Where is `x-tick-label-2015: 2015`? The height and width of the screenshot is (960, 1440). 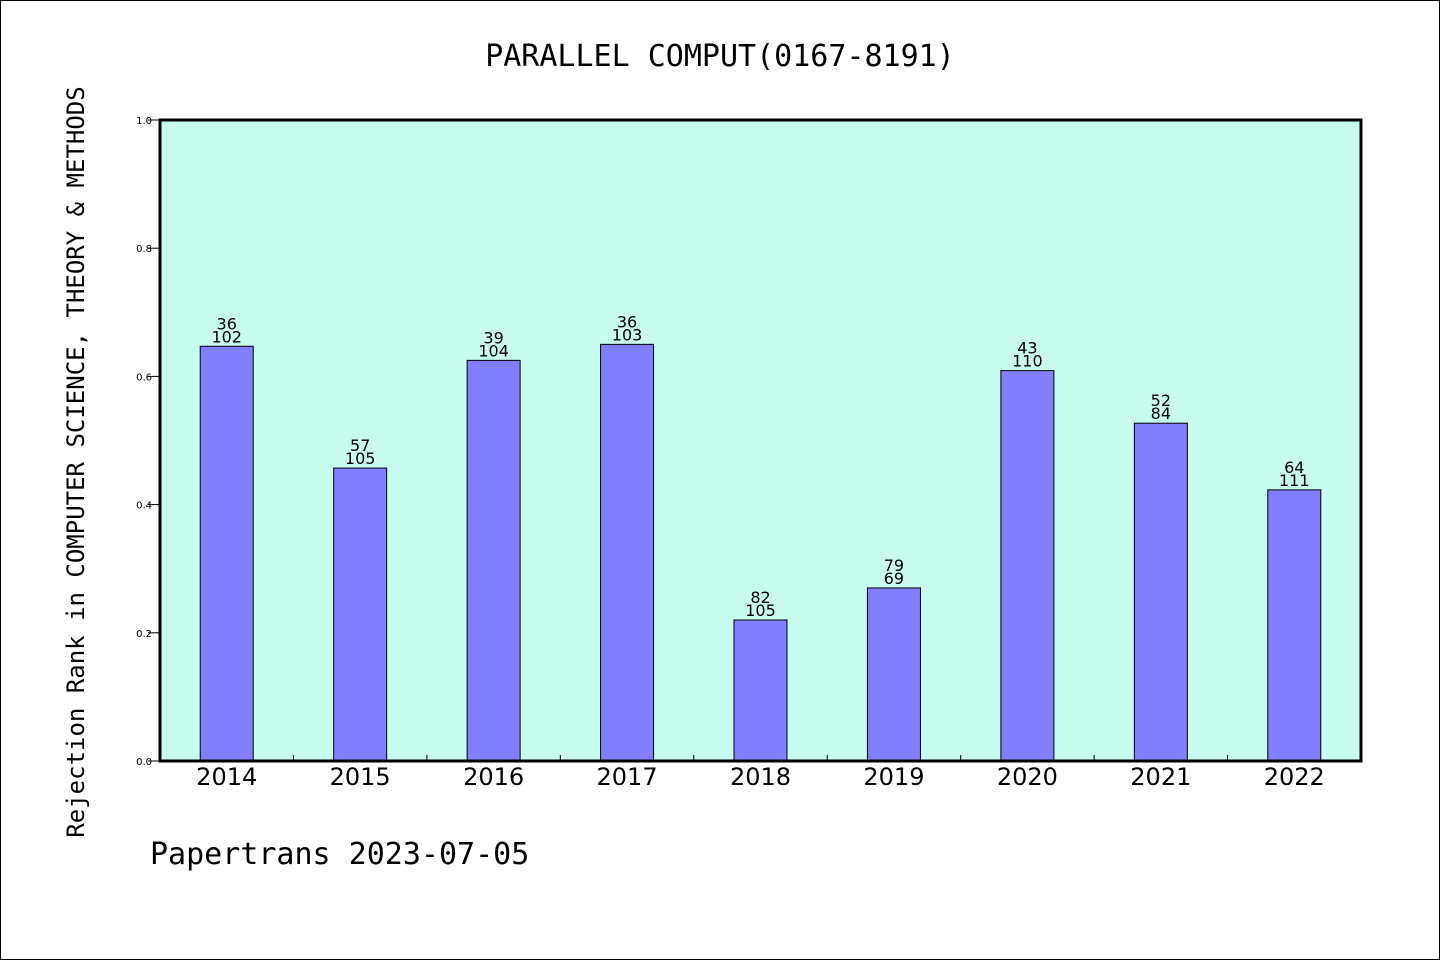 x-tick-label-2015: 2015 is located at coordinates (360, 777).